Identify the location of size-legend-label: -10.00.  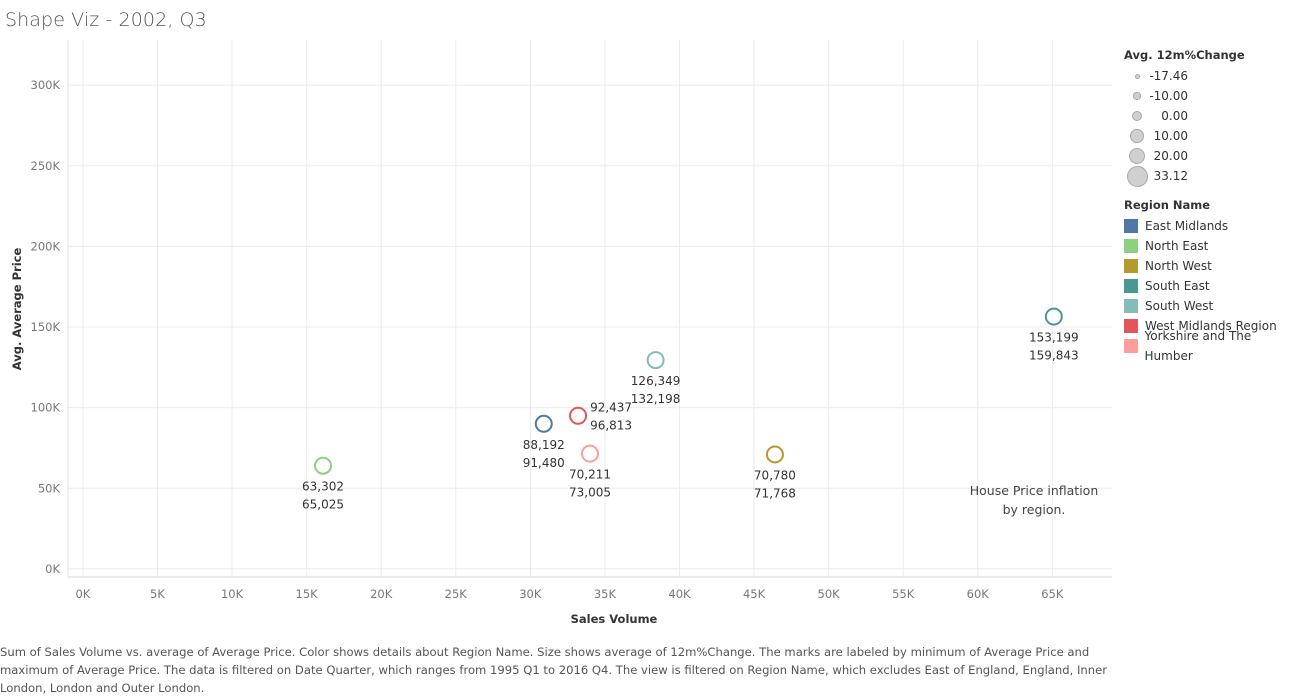
(1168, 96).